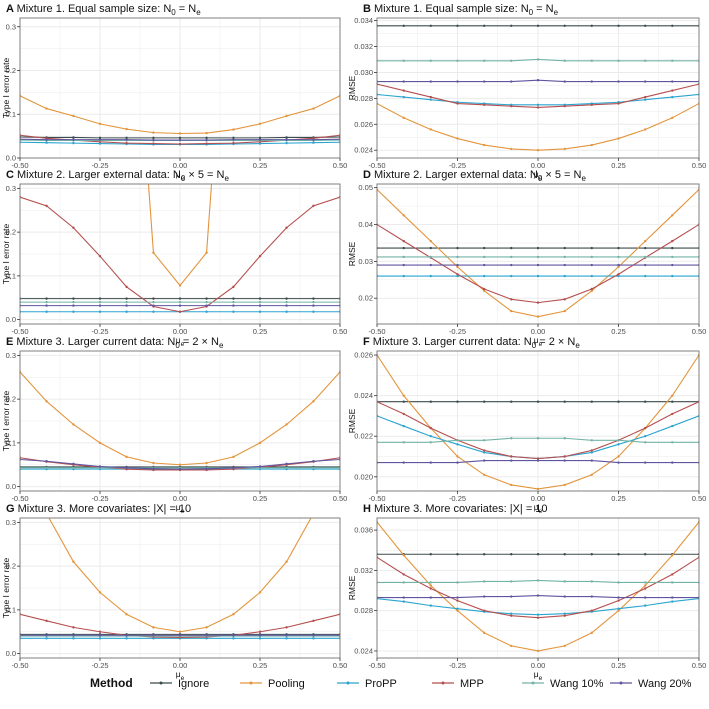  What do you see at coordinates (534, 345) in the screenshot?
I see `panel-f-title-sub: 0` at bounding box center [534, 345].